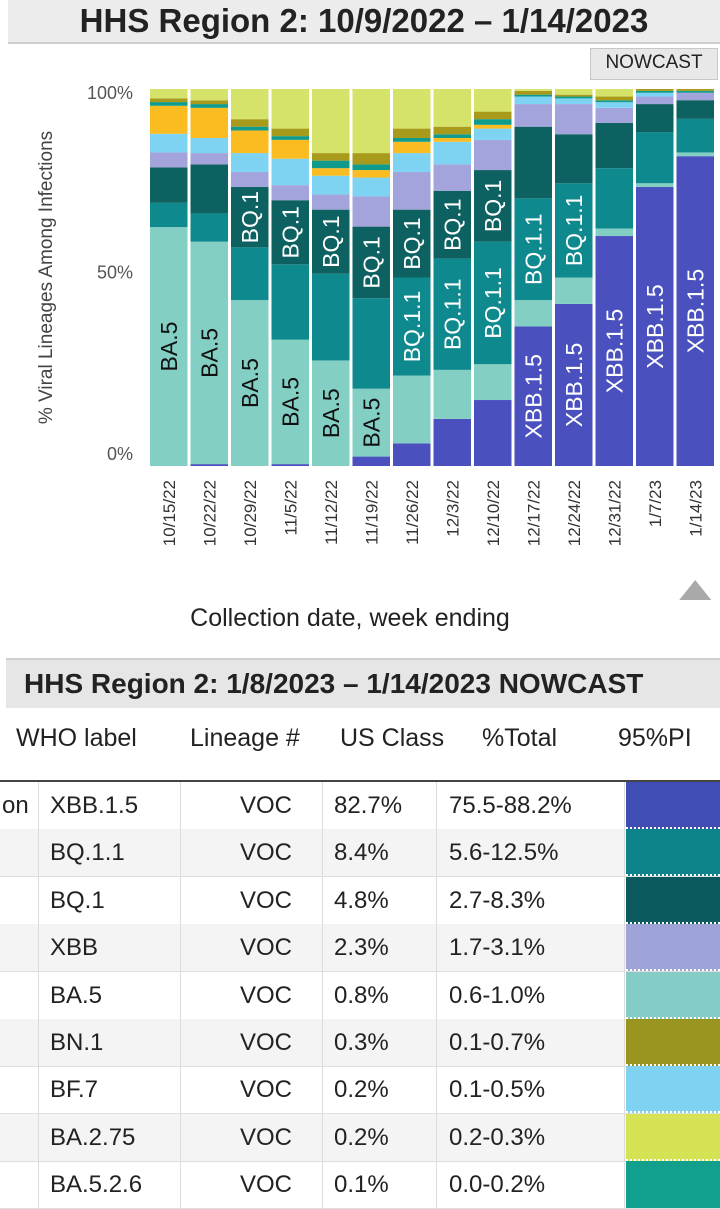 This screenshot has height=1209, width=720. I want to click on table-row: BN.1 VOC 0.3% 0.1-0.7%, so click(360, 1043).